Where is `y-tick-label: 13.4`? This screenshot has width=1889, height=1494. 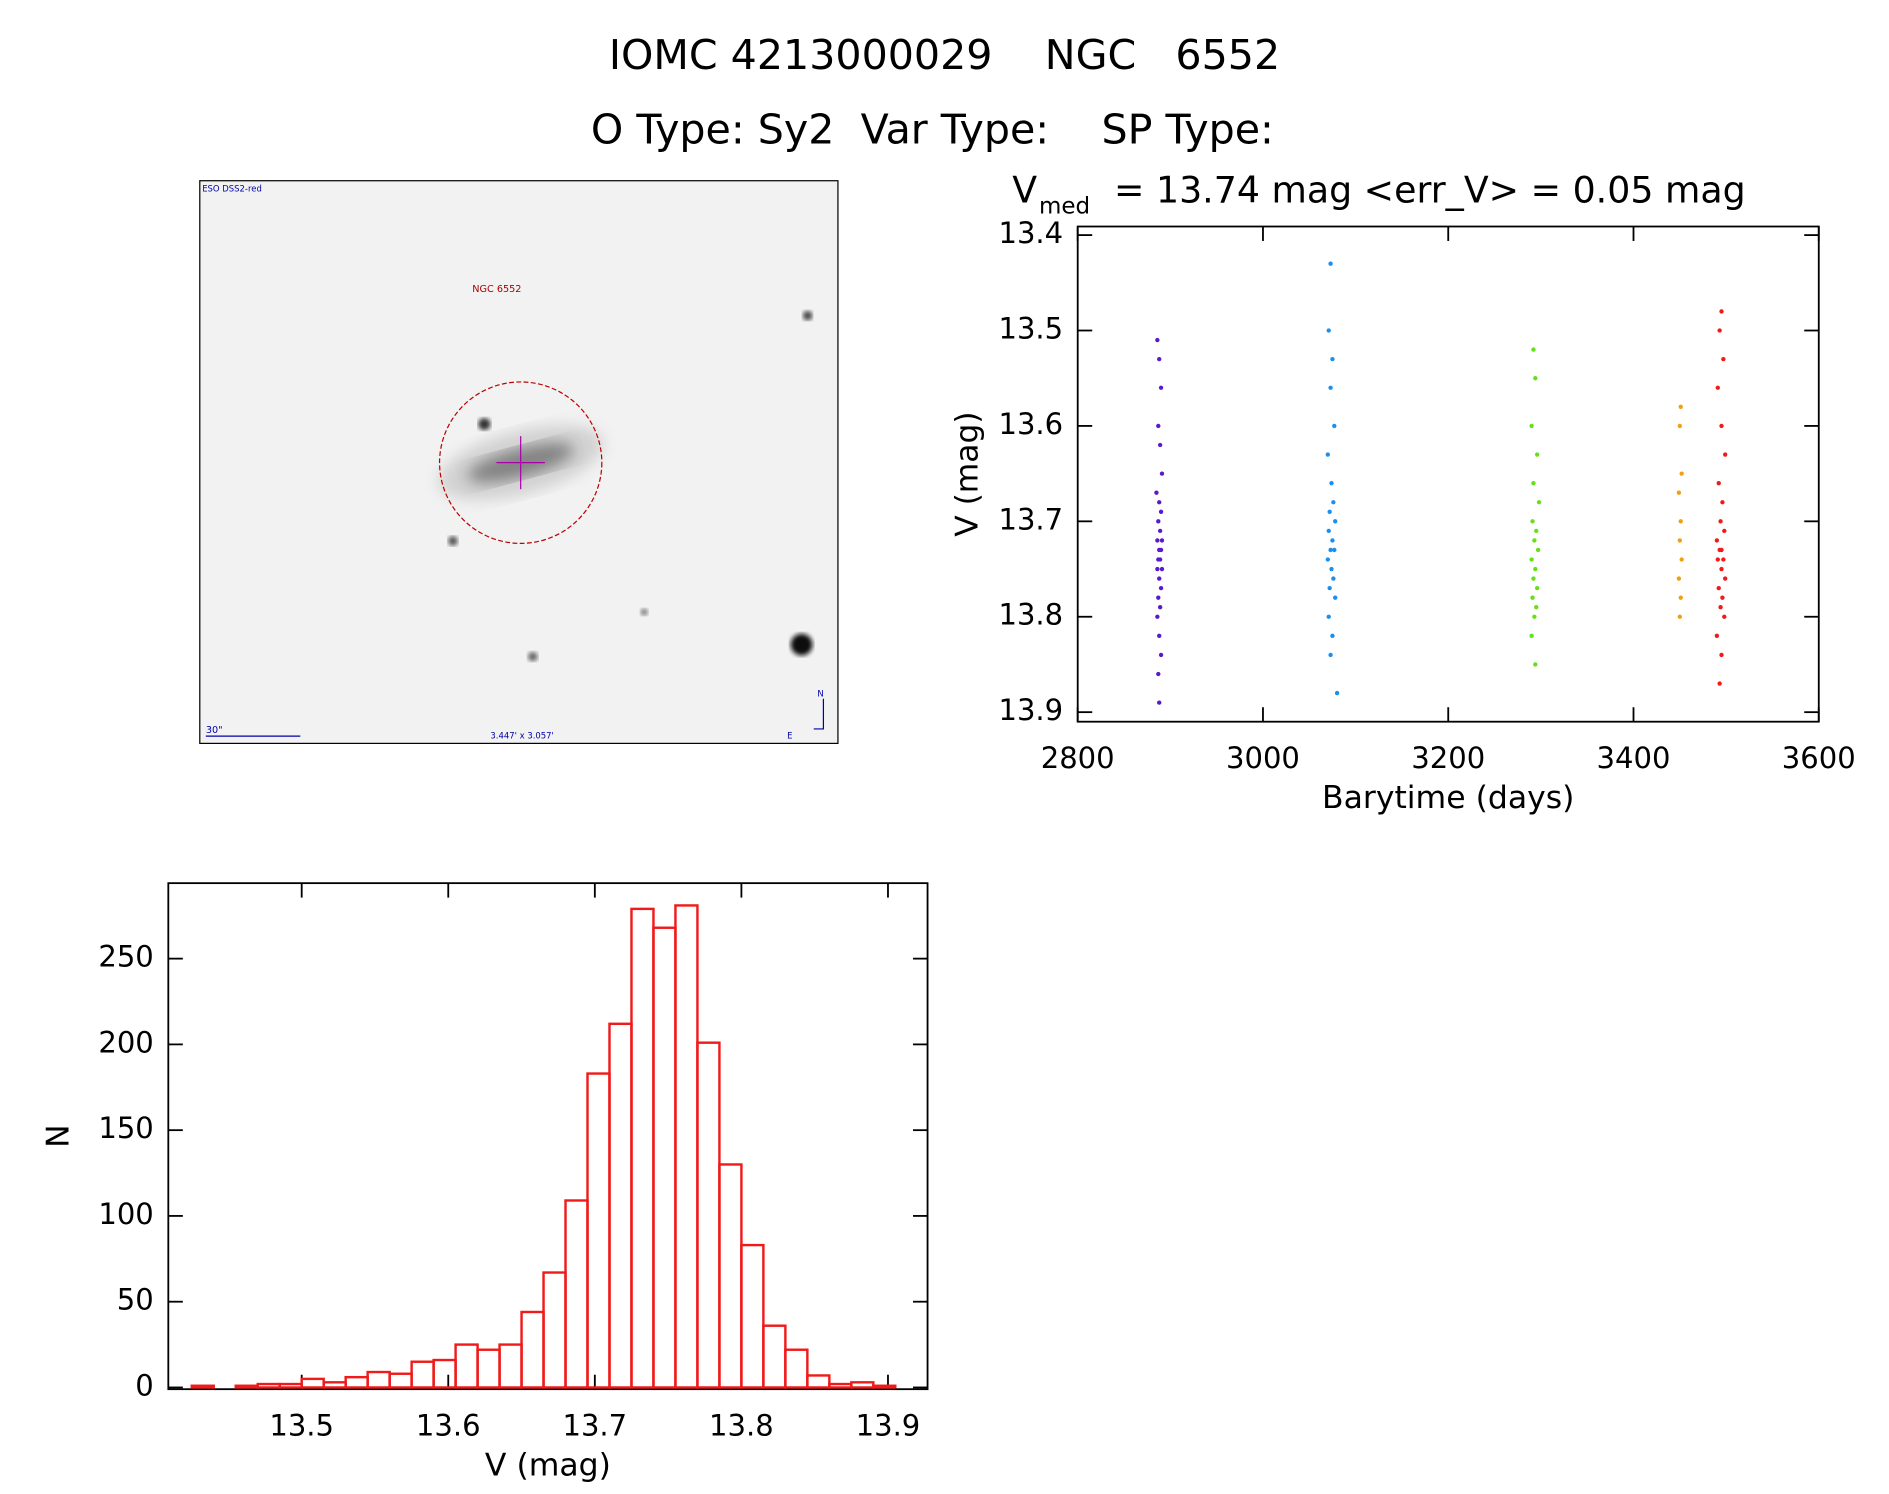
y-tick-label: 13.4 is located at coordinates (1030, 233).